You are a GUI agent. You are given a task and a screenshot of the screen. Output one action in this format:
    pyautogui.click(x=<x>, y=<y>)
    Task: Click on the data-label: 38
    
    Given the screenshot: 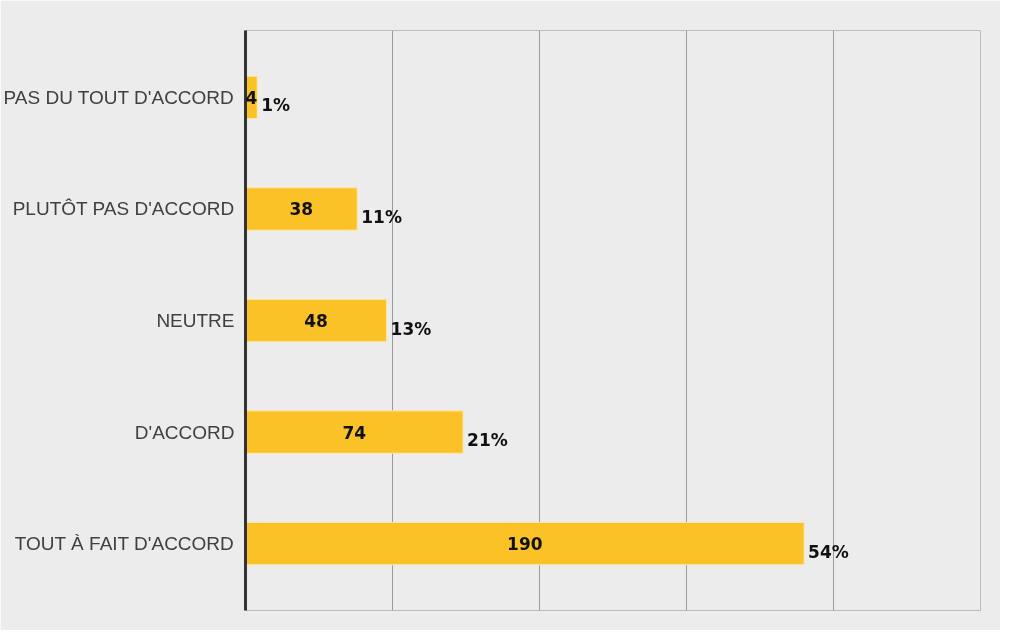 What is the action you would take?
    pyautogui.click(x=301, y=209)
    